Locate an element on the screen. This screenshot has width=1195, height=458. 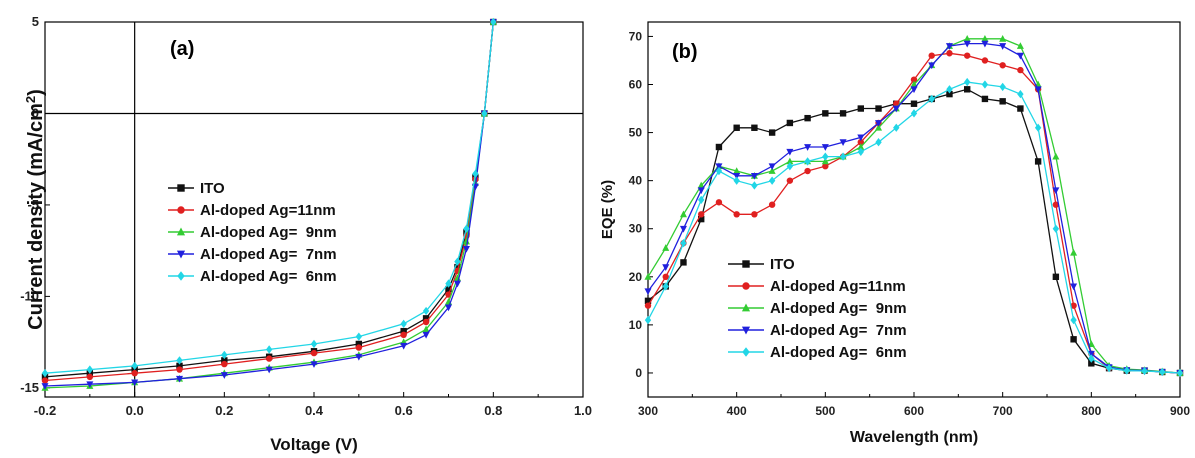
x-axis-label: Wavelength (nm) is located at coordinates (914, 437).